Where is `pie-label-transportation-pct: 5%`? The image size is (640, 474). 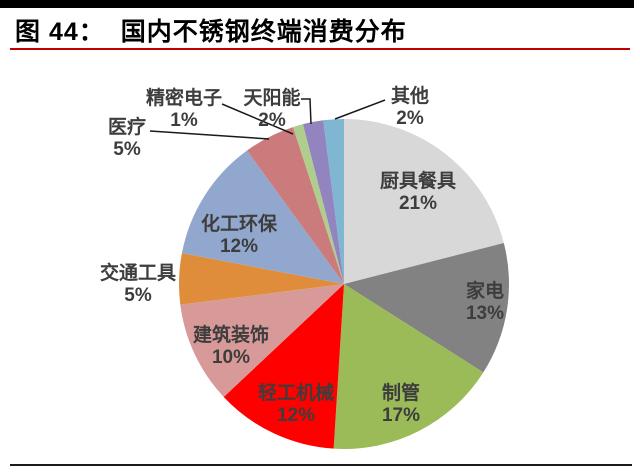
pie-label-transportation-pct: 5% is located at coordinates (138, 295).